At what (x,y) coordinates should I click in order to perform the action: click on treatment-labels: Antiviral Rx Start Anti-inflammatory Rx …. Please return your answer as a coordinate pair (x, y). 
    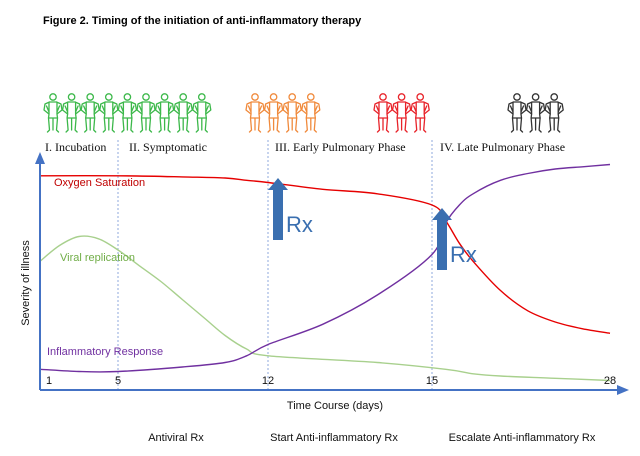
    Looking at the image, I should click on (372, 438).